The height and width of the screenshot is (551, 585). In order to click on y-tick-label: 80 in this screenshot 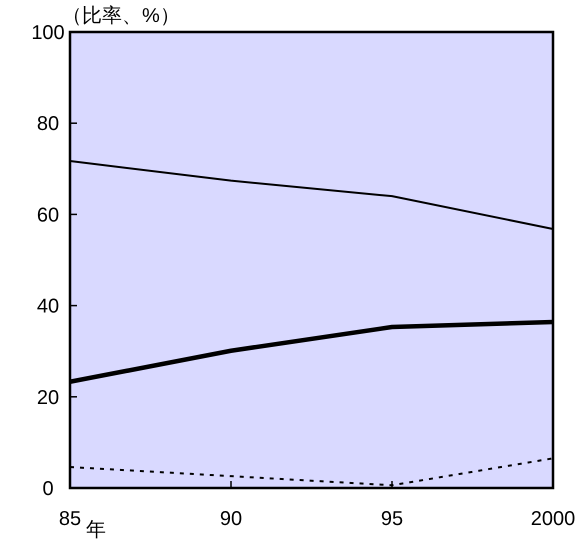, I will do `click(48, 124)`.